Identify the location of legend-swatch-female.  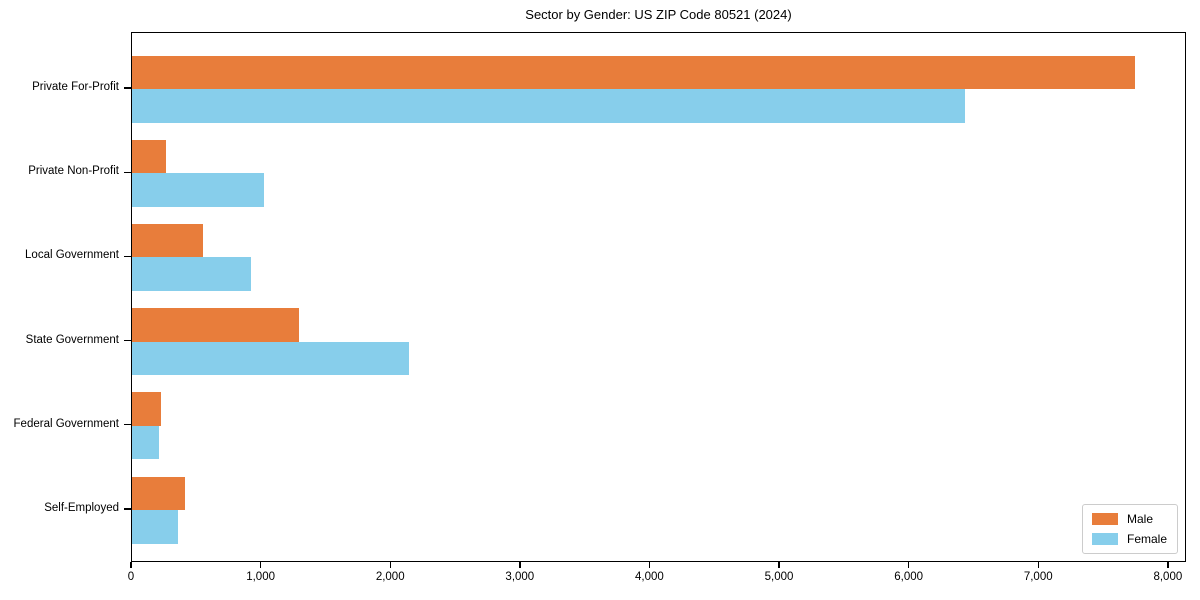
(1104, 539).